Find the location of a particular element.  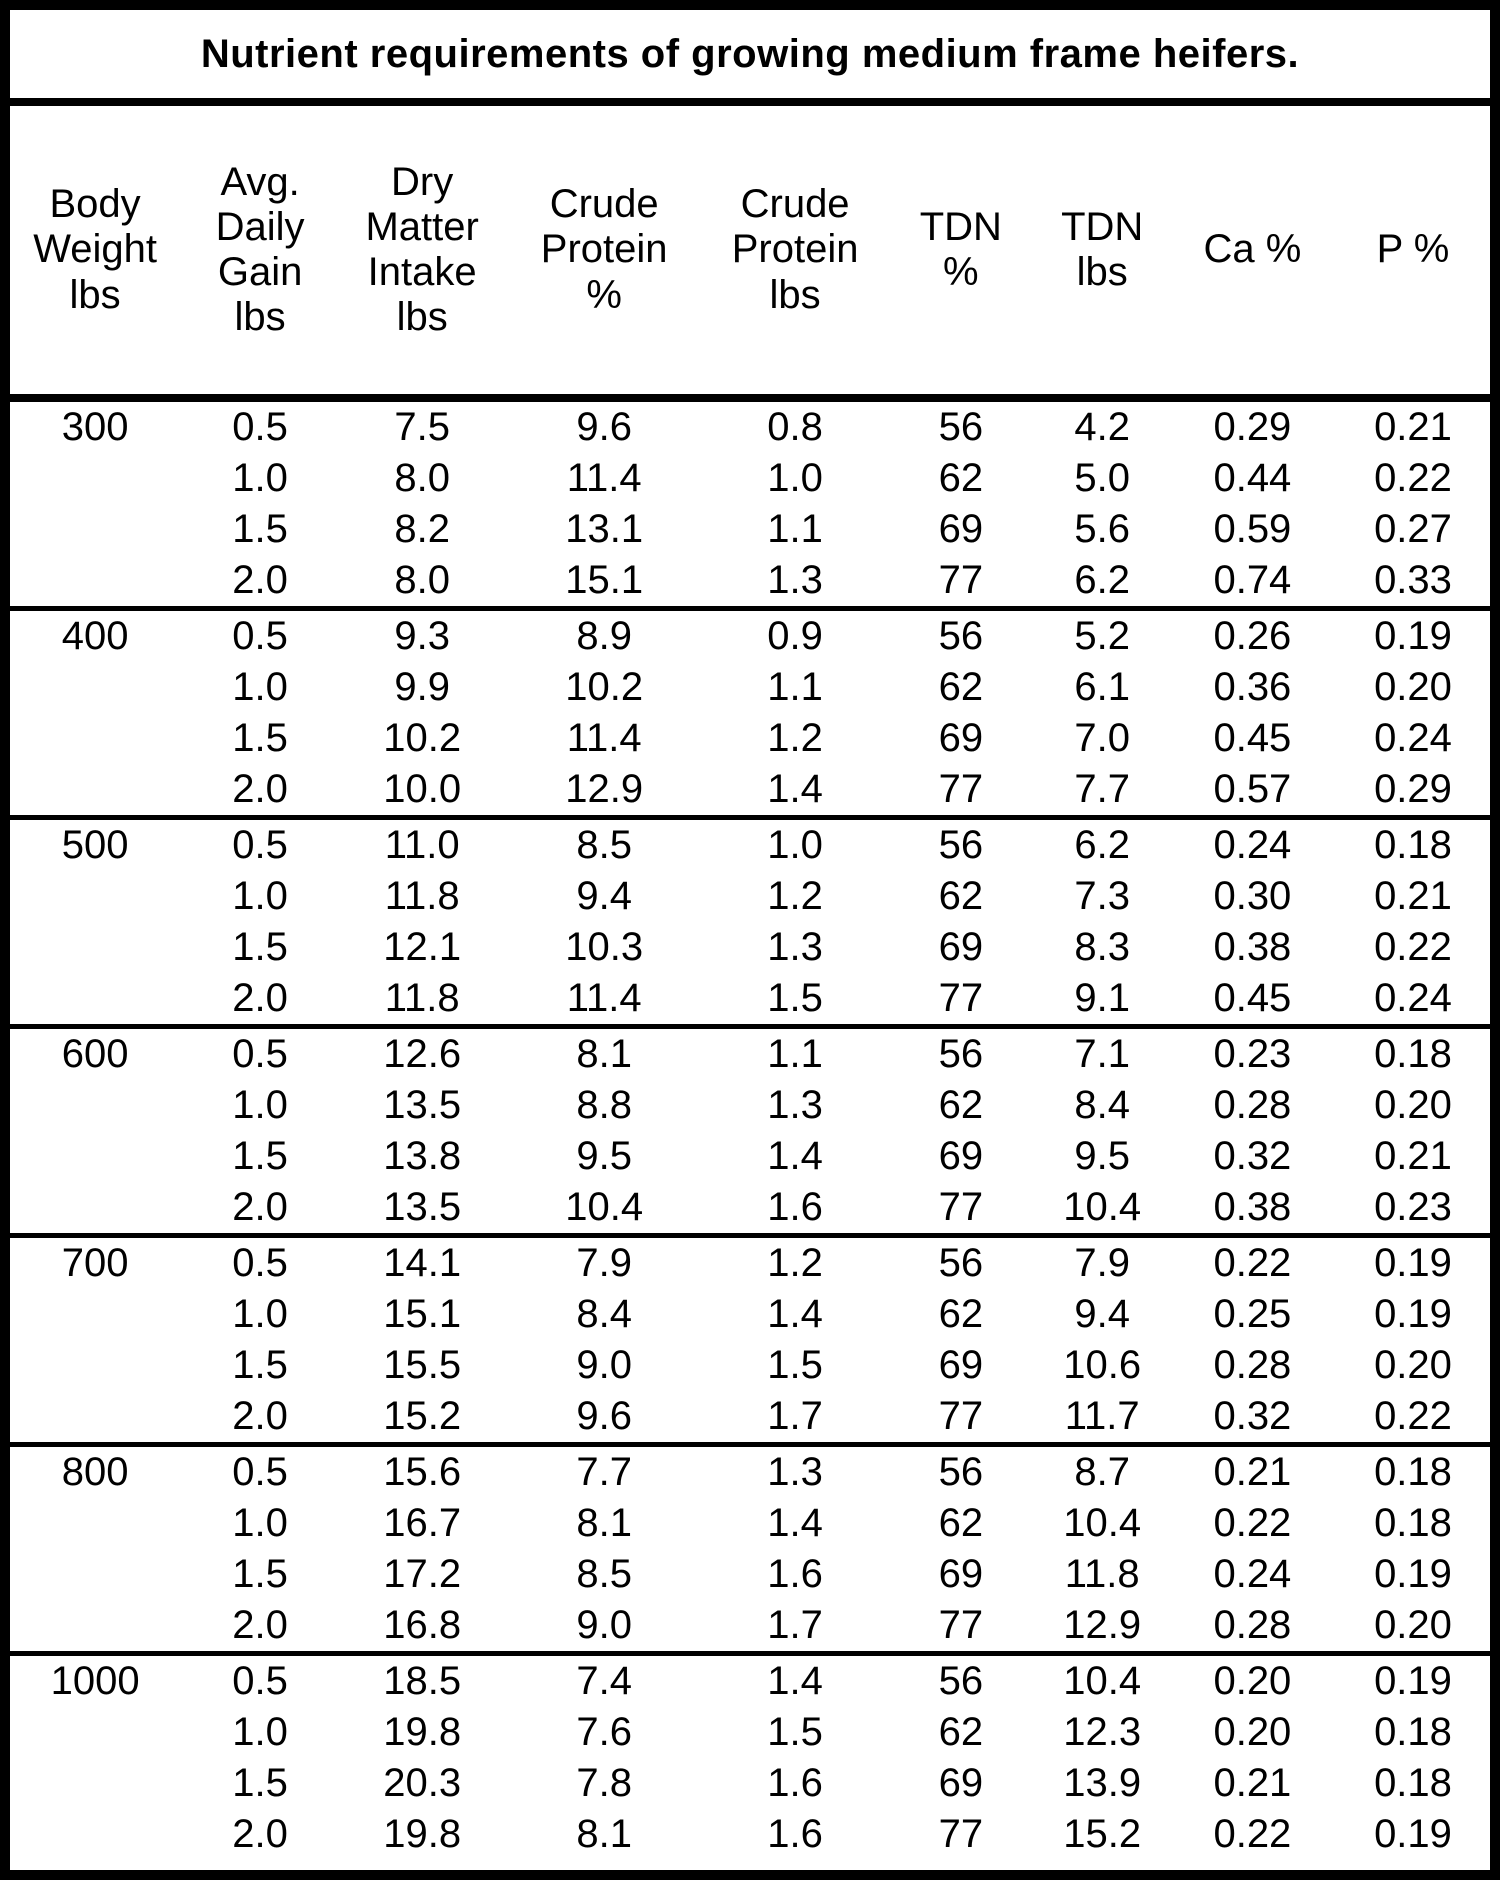

table-row: 1.0 16.7 8.1 1.4 62 10.4 0.22 0.18 is located at coordinates (750, 1523).